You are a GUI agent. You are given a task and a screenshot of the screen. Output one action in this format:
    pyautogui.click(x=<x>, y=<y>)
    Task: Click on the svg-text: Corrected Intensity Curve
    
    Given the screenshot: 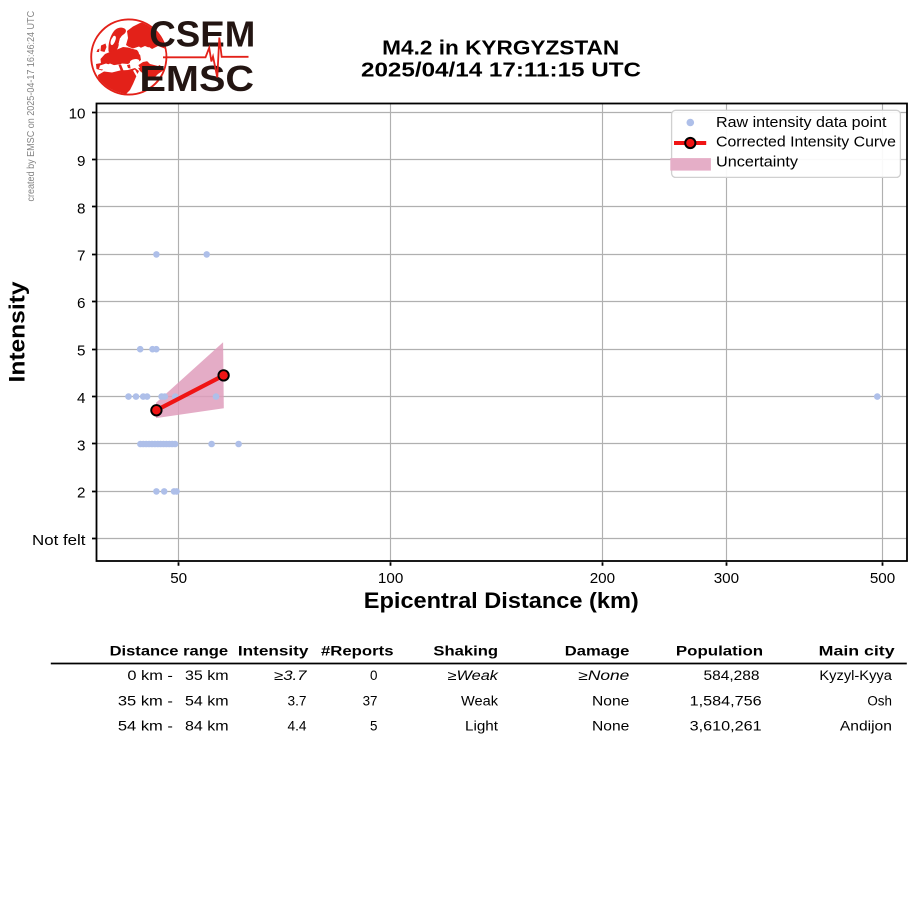 What is the action you would take?
    pyautogui.click(x=806, y=143)
    